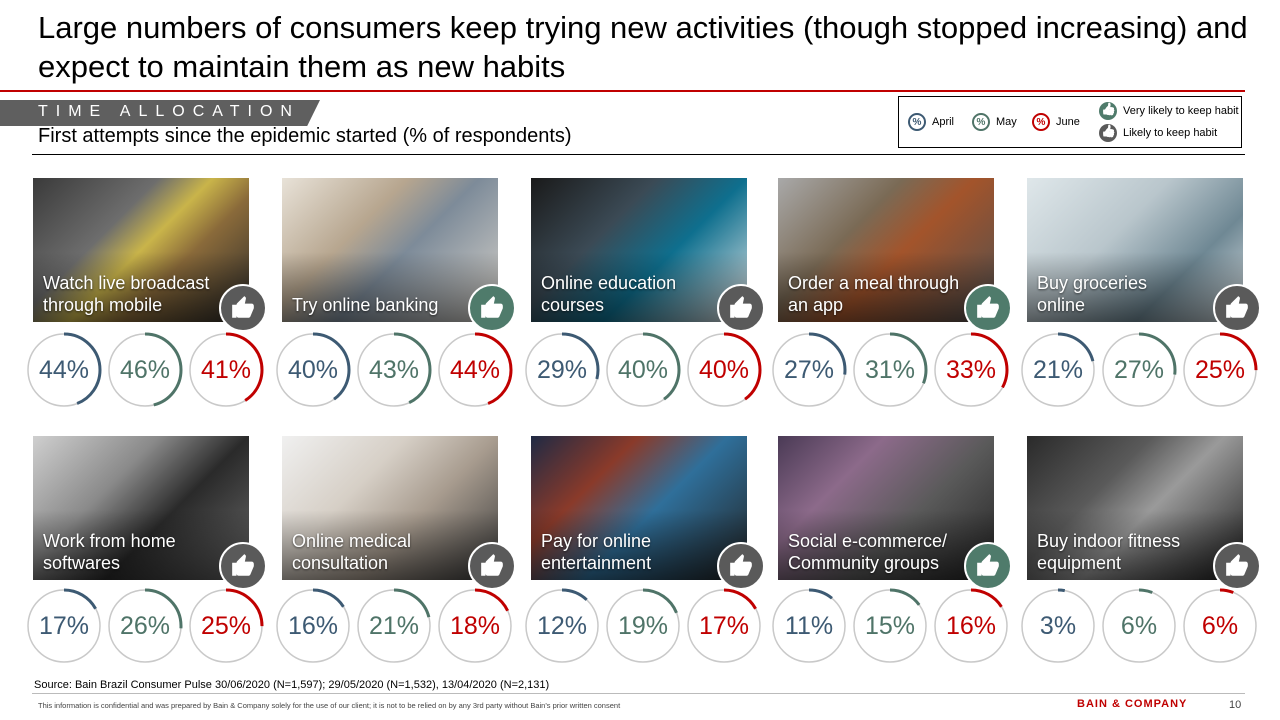 This screenshot has height=720, width=1280. I want to click on gauge-june: 17%, so click(724, 626).